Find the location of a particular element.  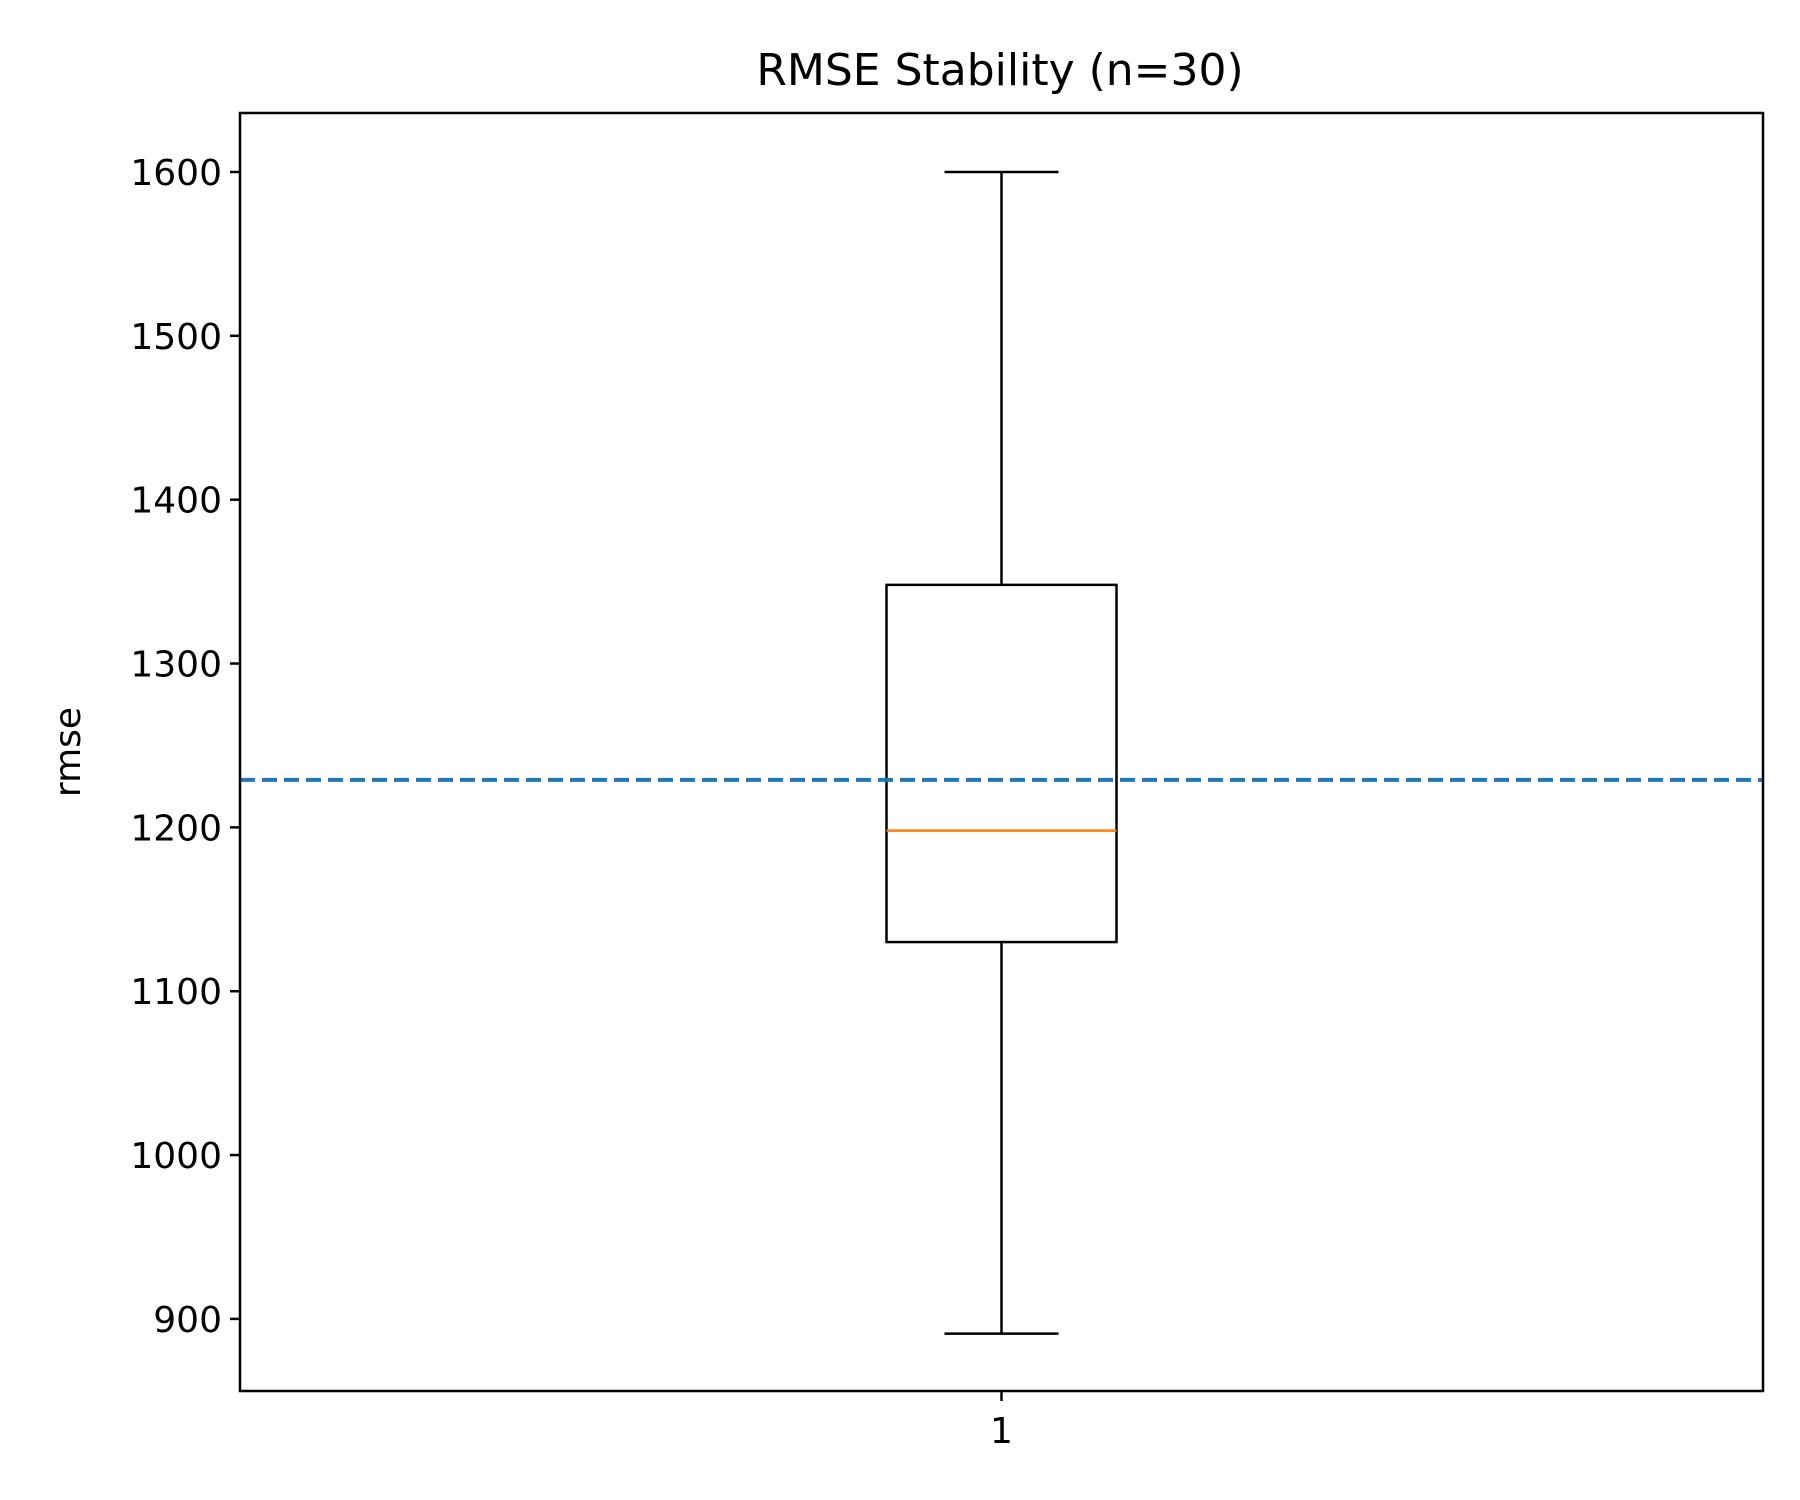

iqr-box is located at coordinates (1001, 763).